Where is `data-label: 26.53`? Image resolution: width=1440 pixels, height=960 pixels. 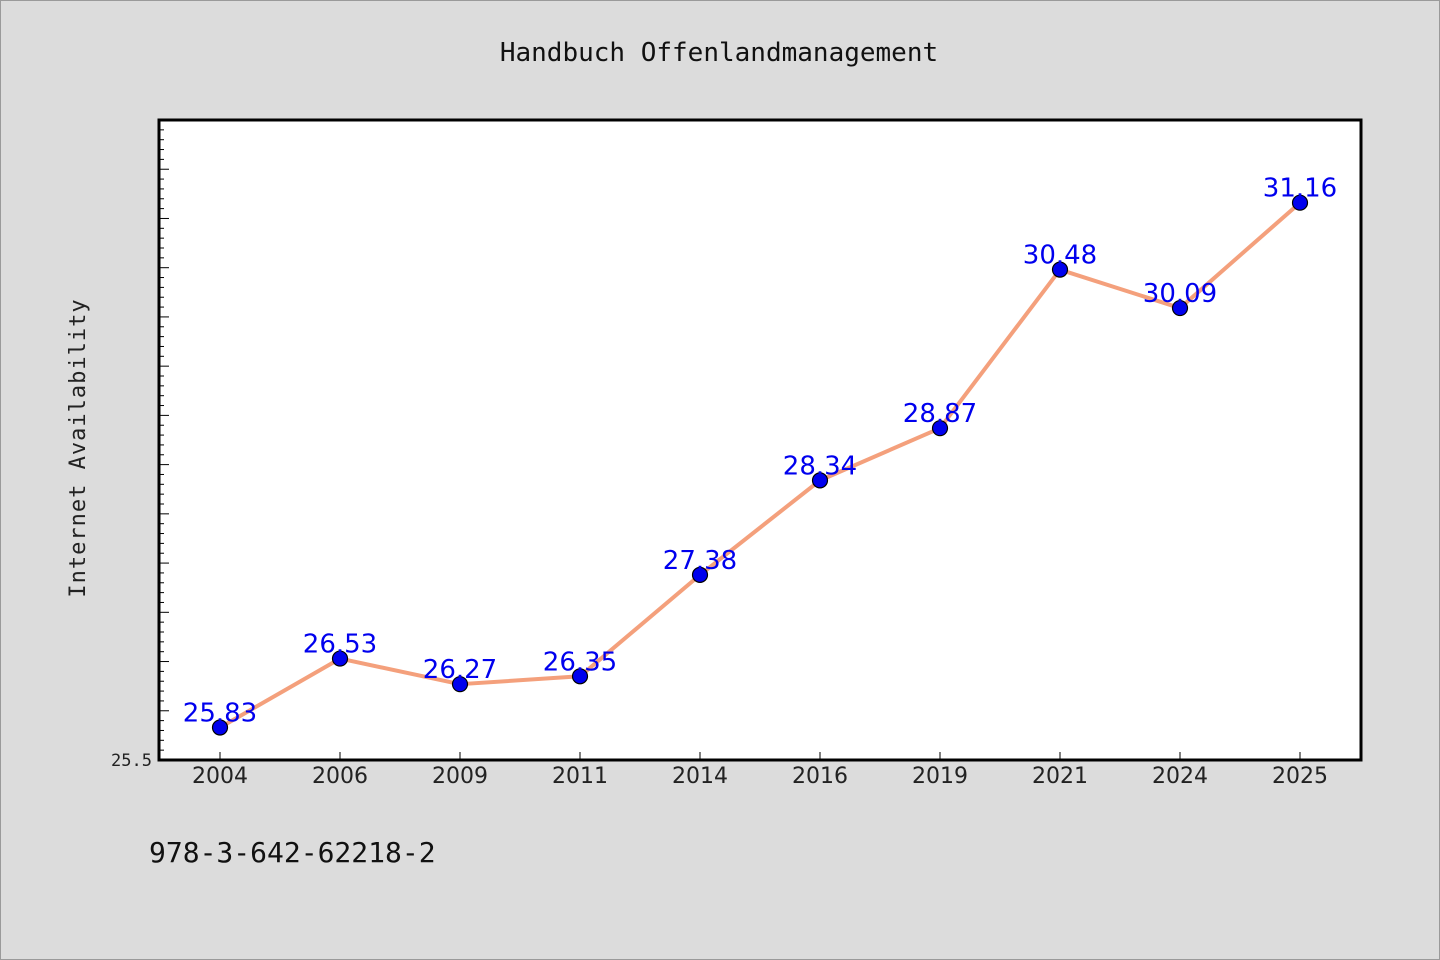 data-label: 26.53 is located at coordinates (340, 645).